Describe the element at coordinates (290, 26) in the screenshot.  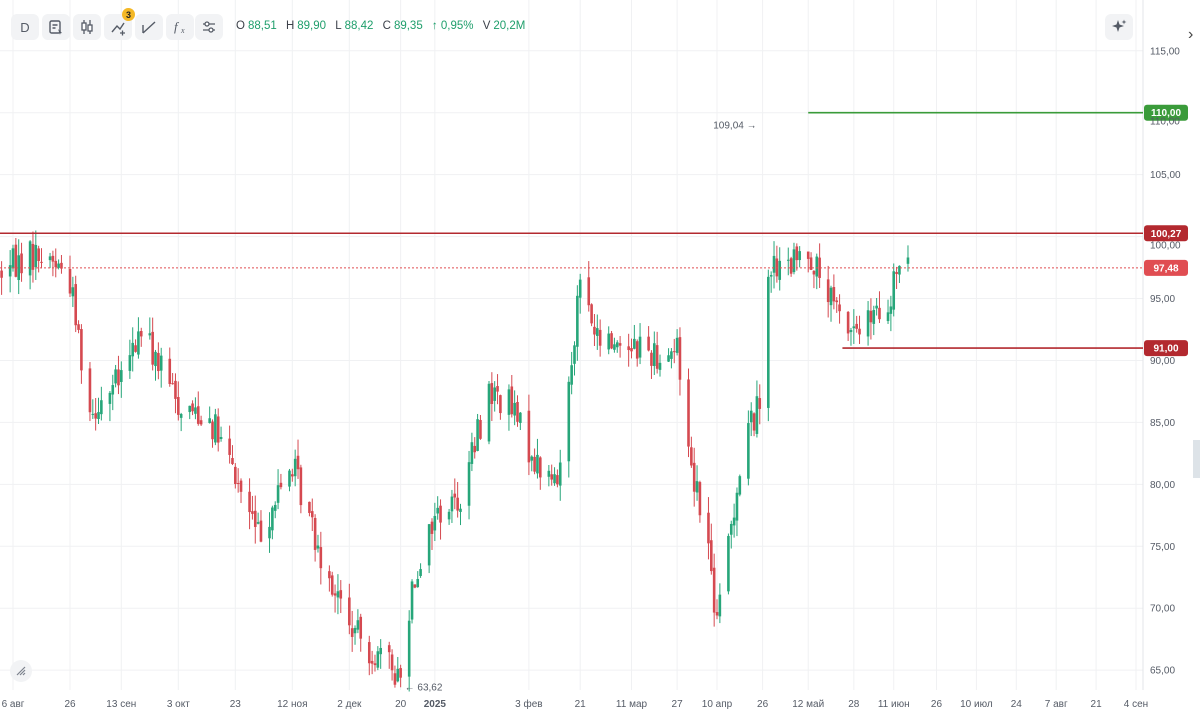
I see `high-key: H` at that location.